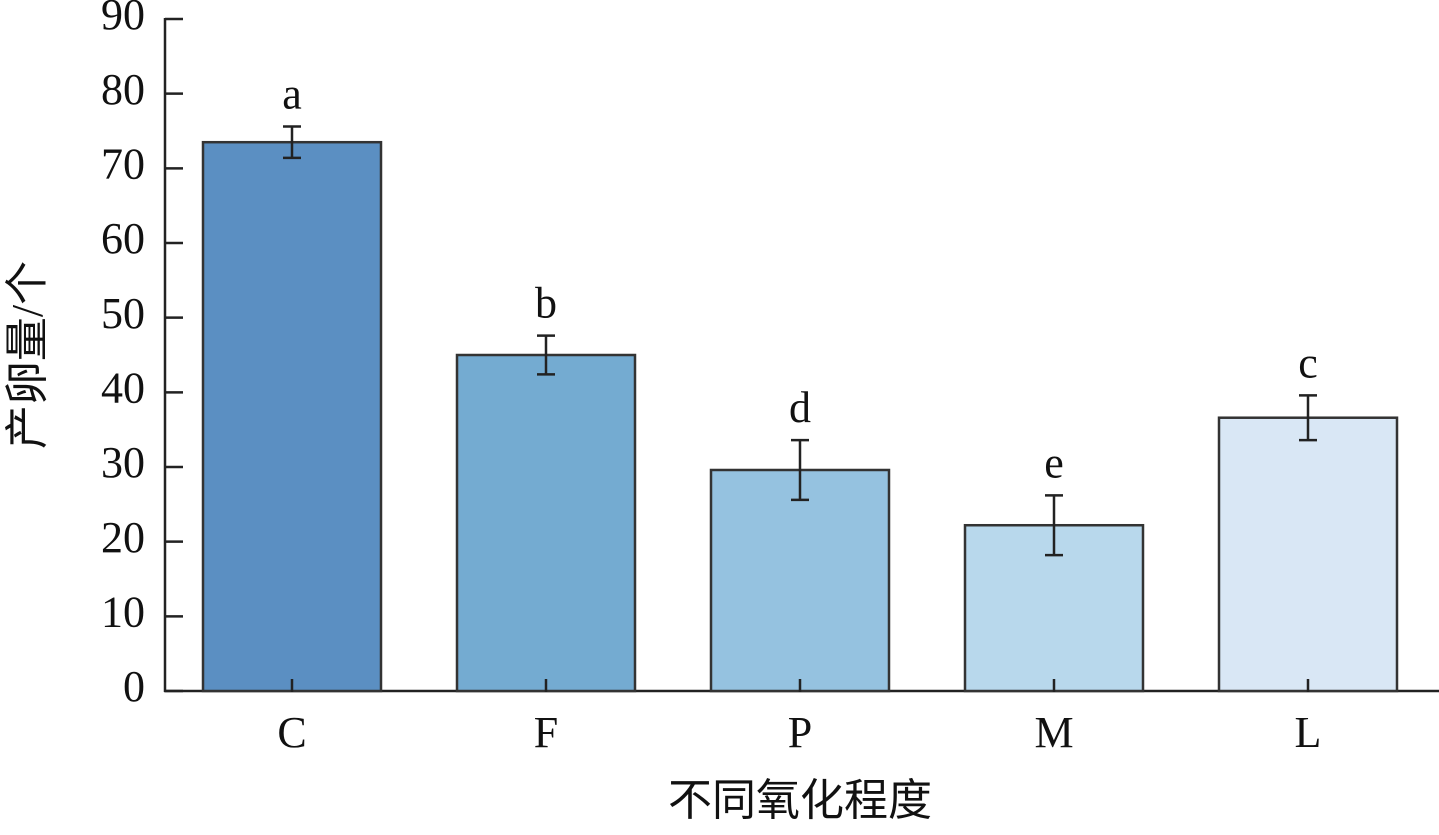 The width and height of the screenshot is (1439, 835). Describe the element at coordinates (546, 732) in the screenshot. I see `x-tick-label: F` at that location.